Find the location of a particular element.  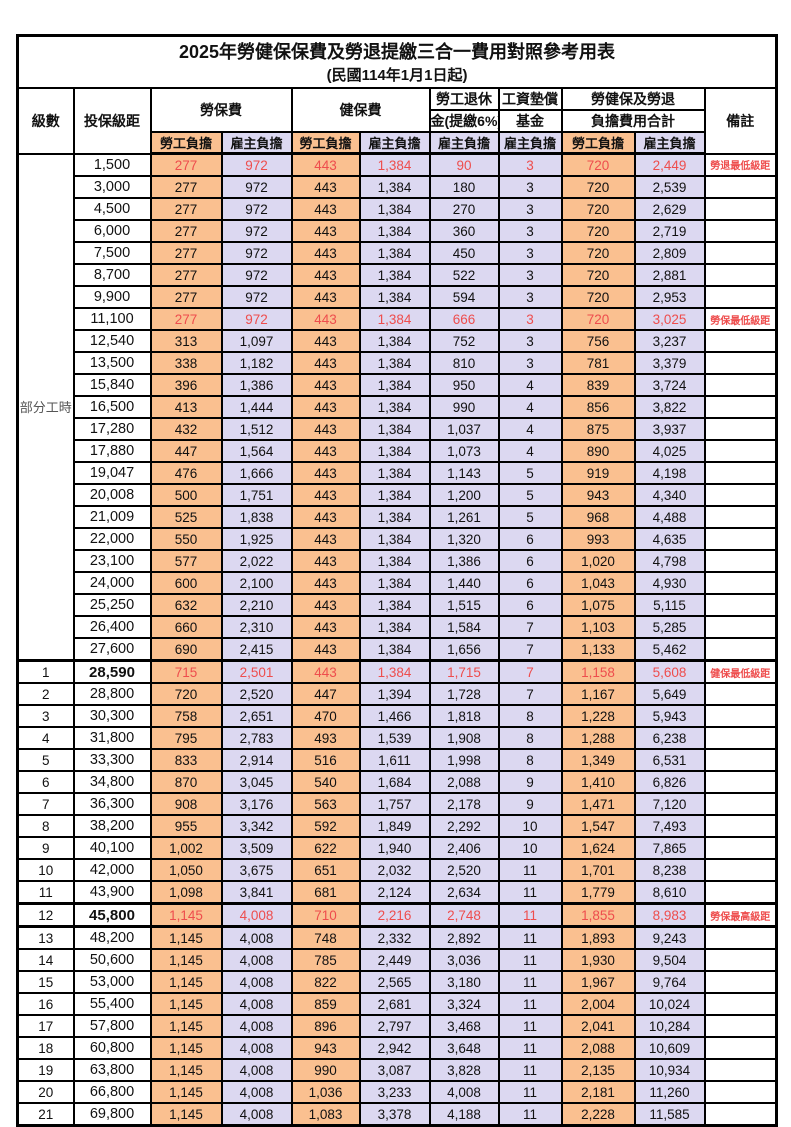

total-employee-cell: 1,701 is located at coordinates (598, 870).